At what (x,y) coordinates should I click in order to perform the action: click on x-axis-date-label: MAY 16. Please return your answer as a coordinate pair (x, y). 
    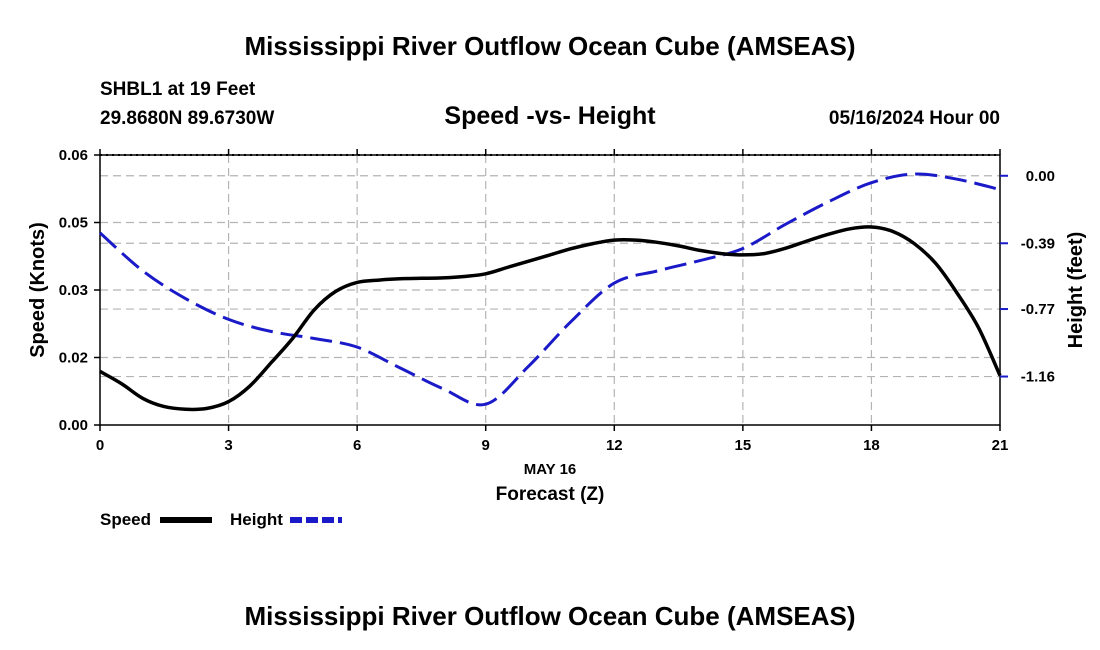
    Looking at the image, I should click on (550, 469).